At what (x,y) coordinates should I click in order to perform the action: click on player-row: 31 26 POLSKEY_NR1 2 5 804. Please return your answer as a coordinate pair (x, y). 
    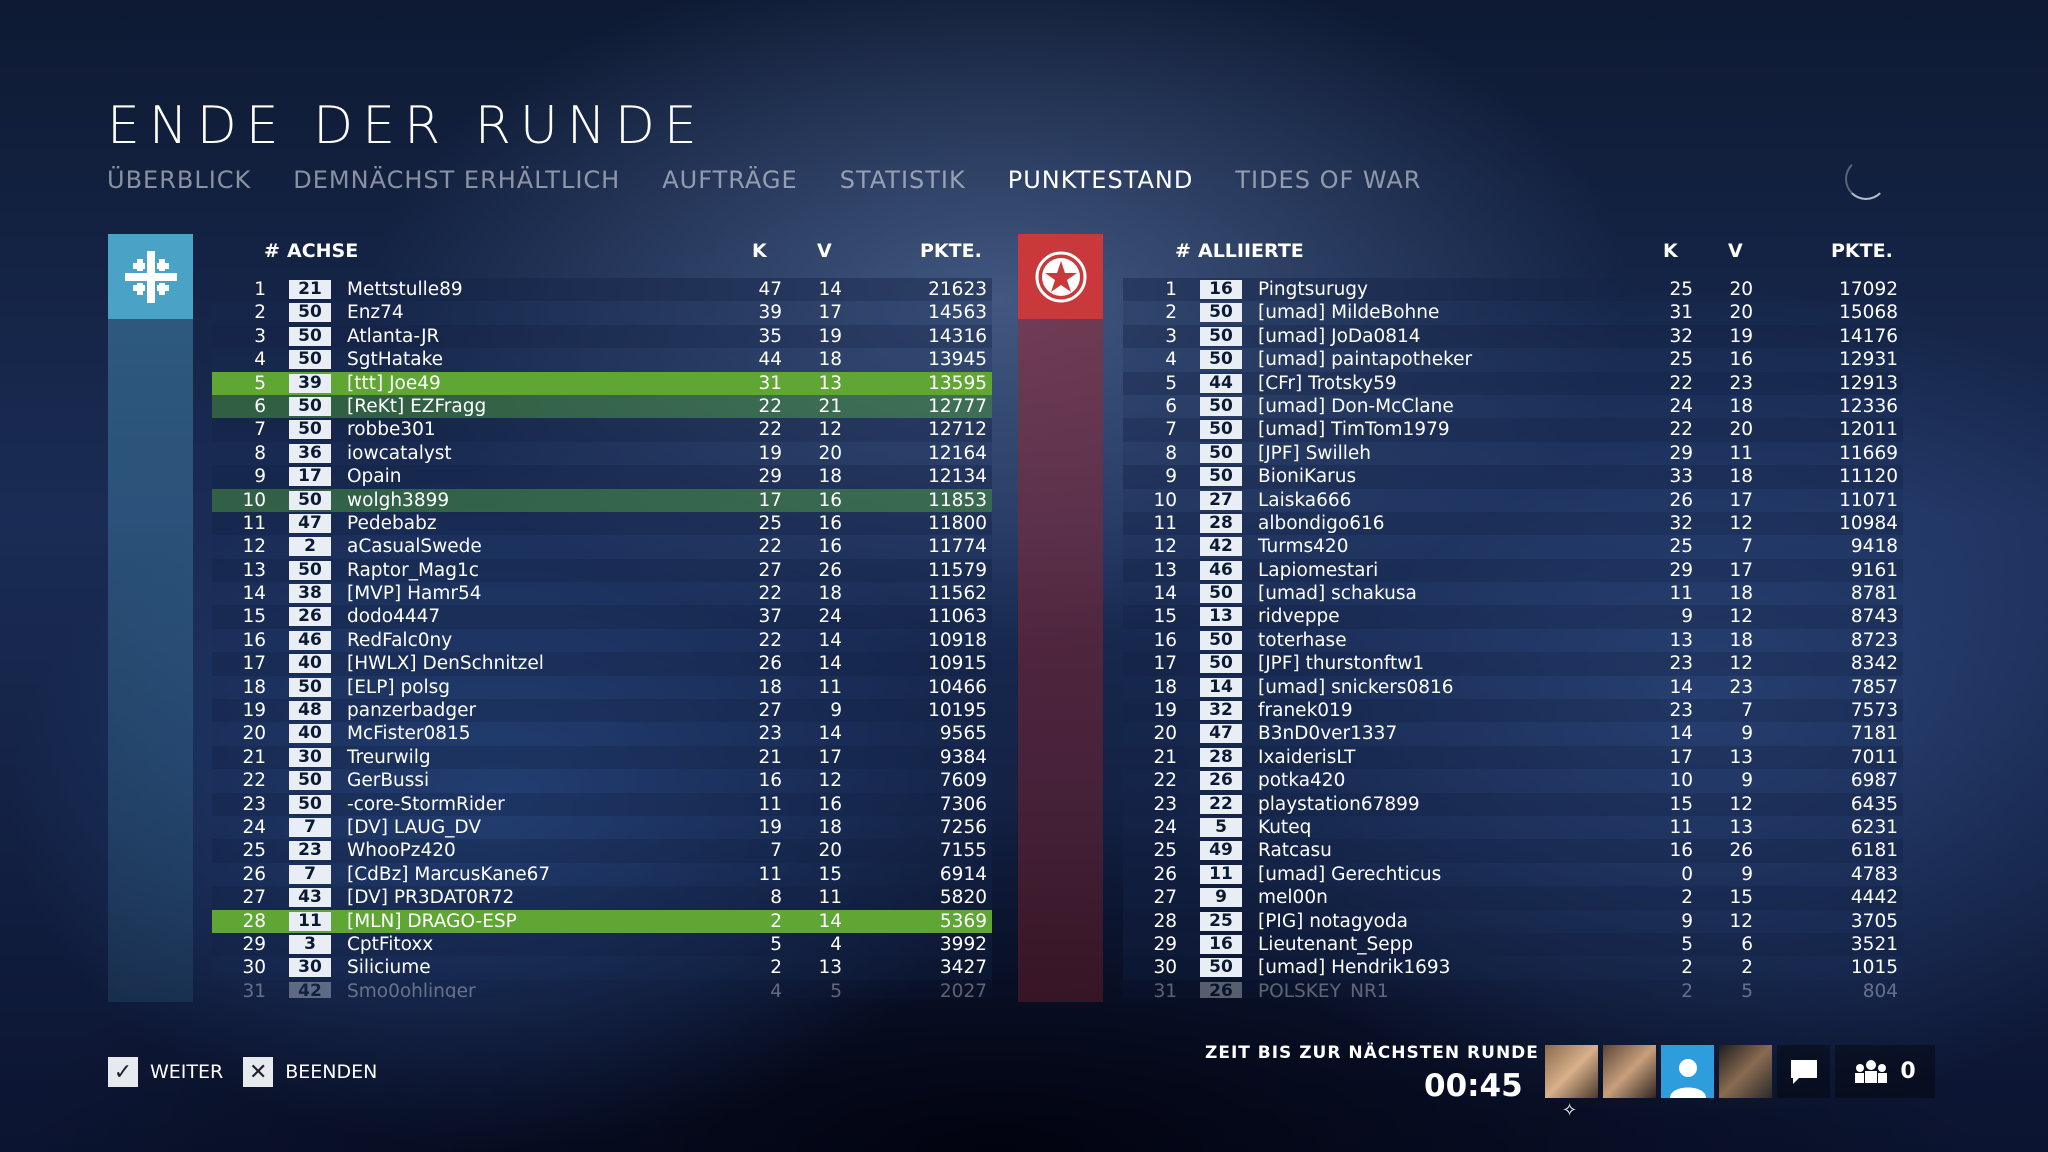
    Looking at the image, I should click on (1513, 988).